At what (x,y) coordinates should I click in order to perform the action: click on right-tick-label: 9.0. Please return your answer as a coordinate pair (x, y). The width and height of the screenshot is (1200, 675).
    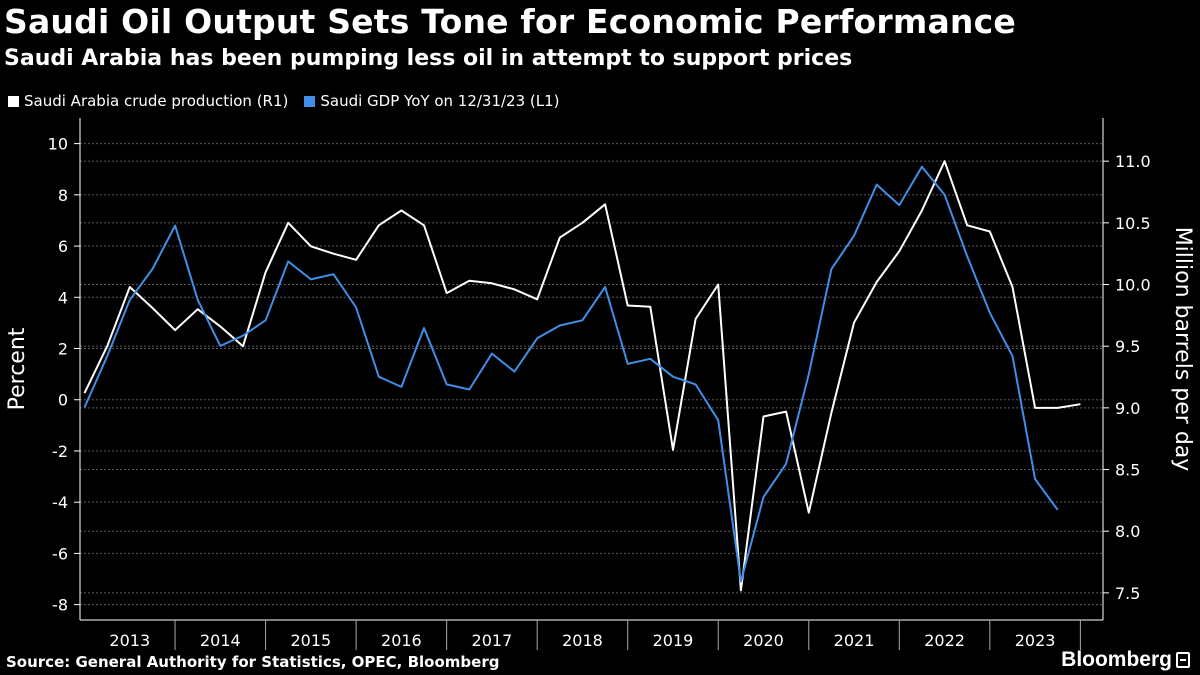
    Looking at the image, I should click on (1127, 408).